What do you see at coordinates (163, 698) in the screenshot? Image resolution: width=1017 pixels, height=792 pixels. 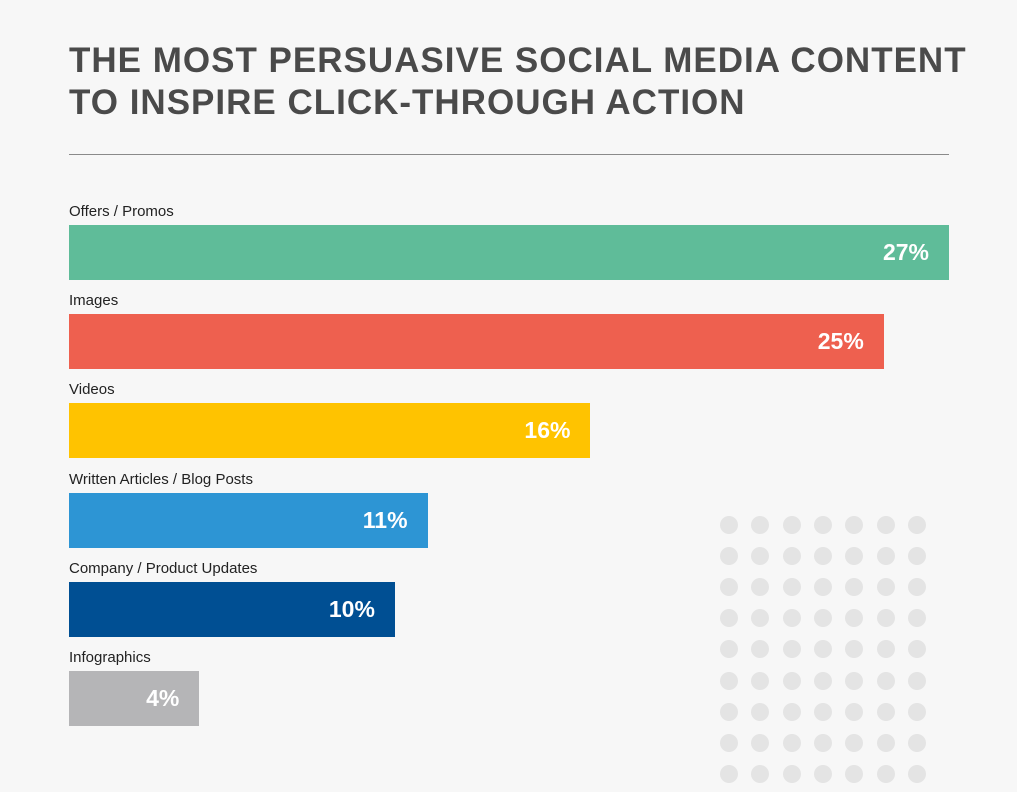 I see `bar-value-label: 4%` at bounding box center [163, 698].